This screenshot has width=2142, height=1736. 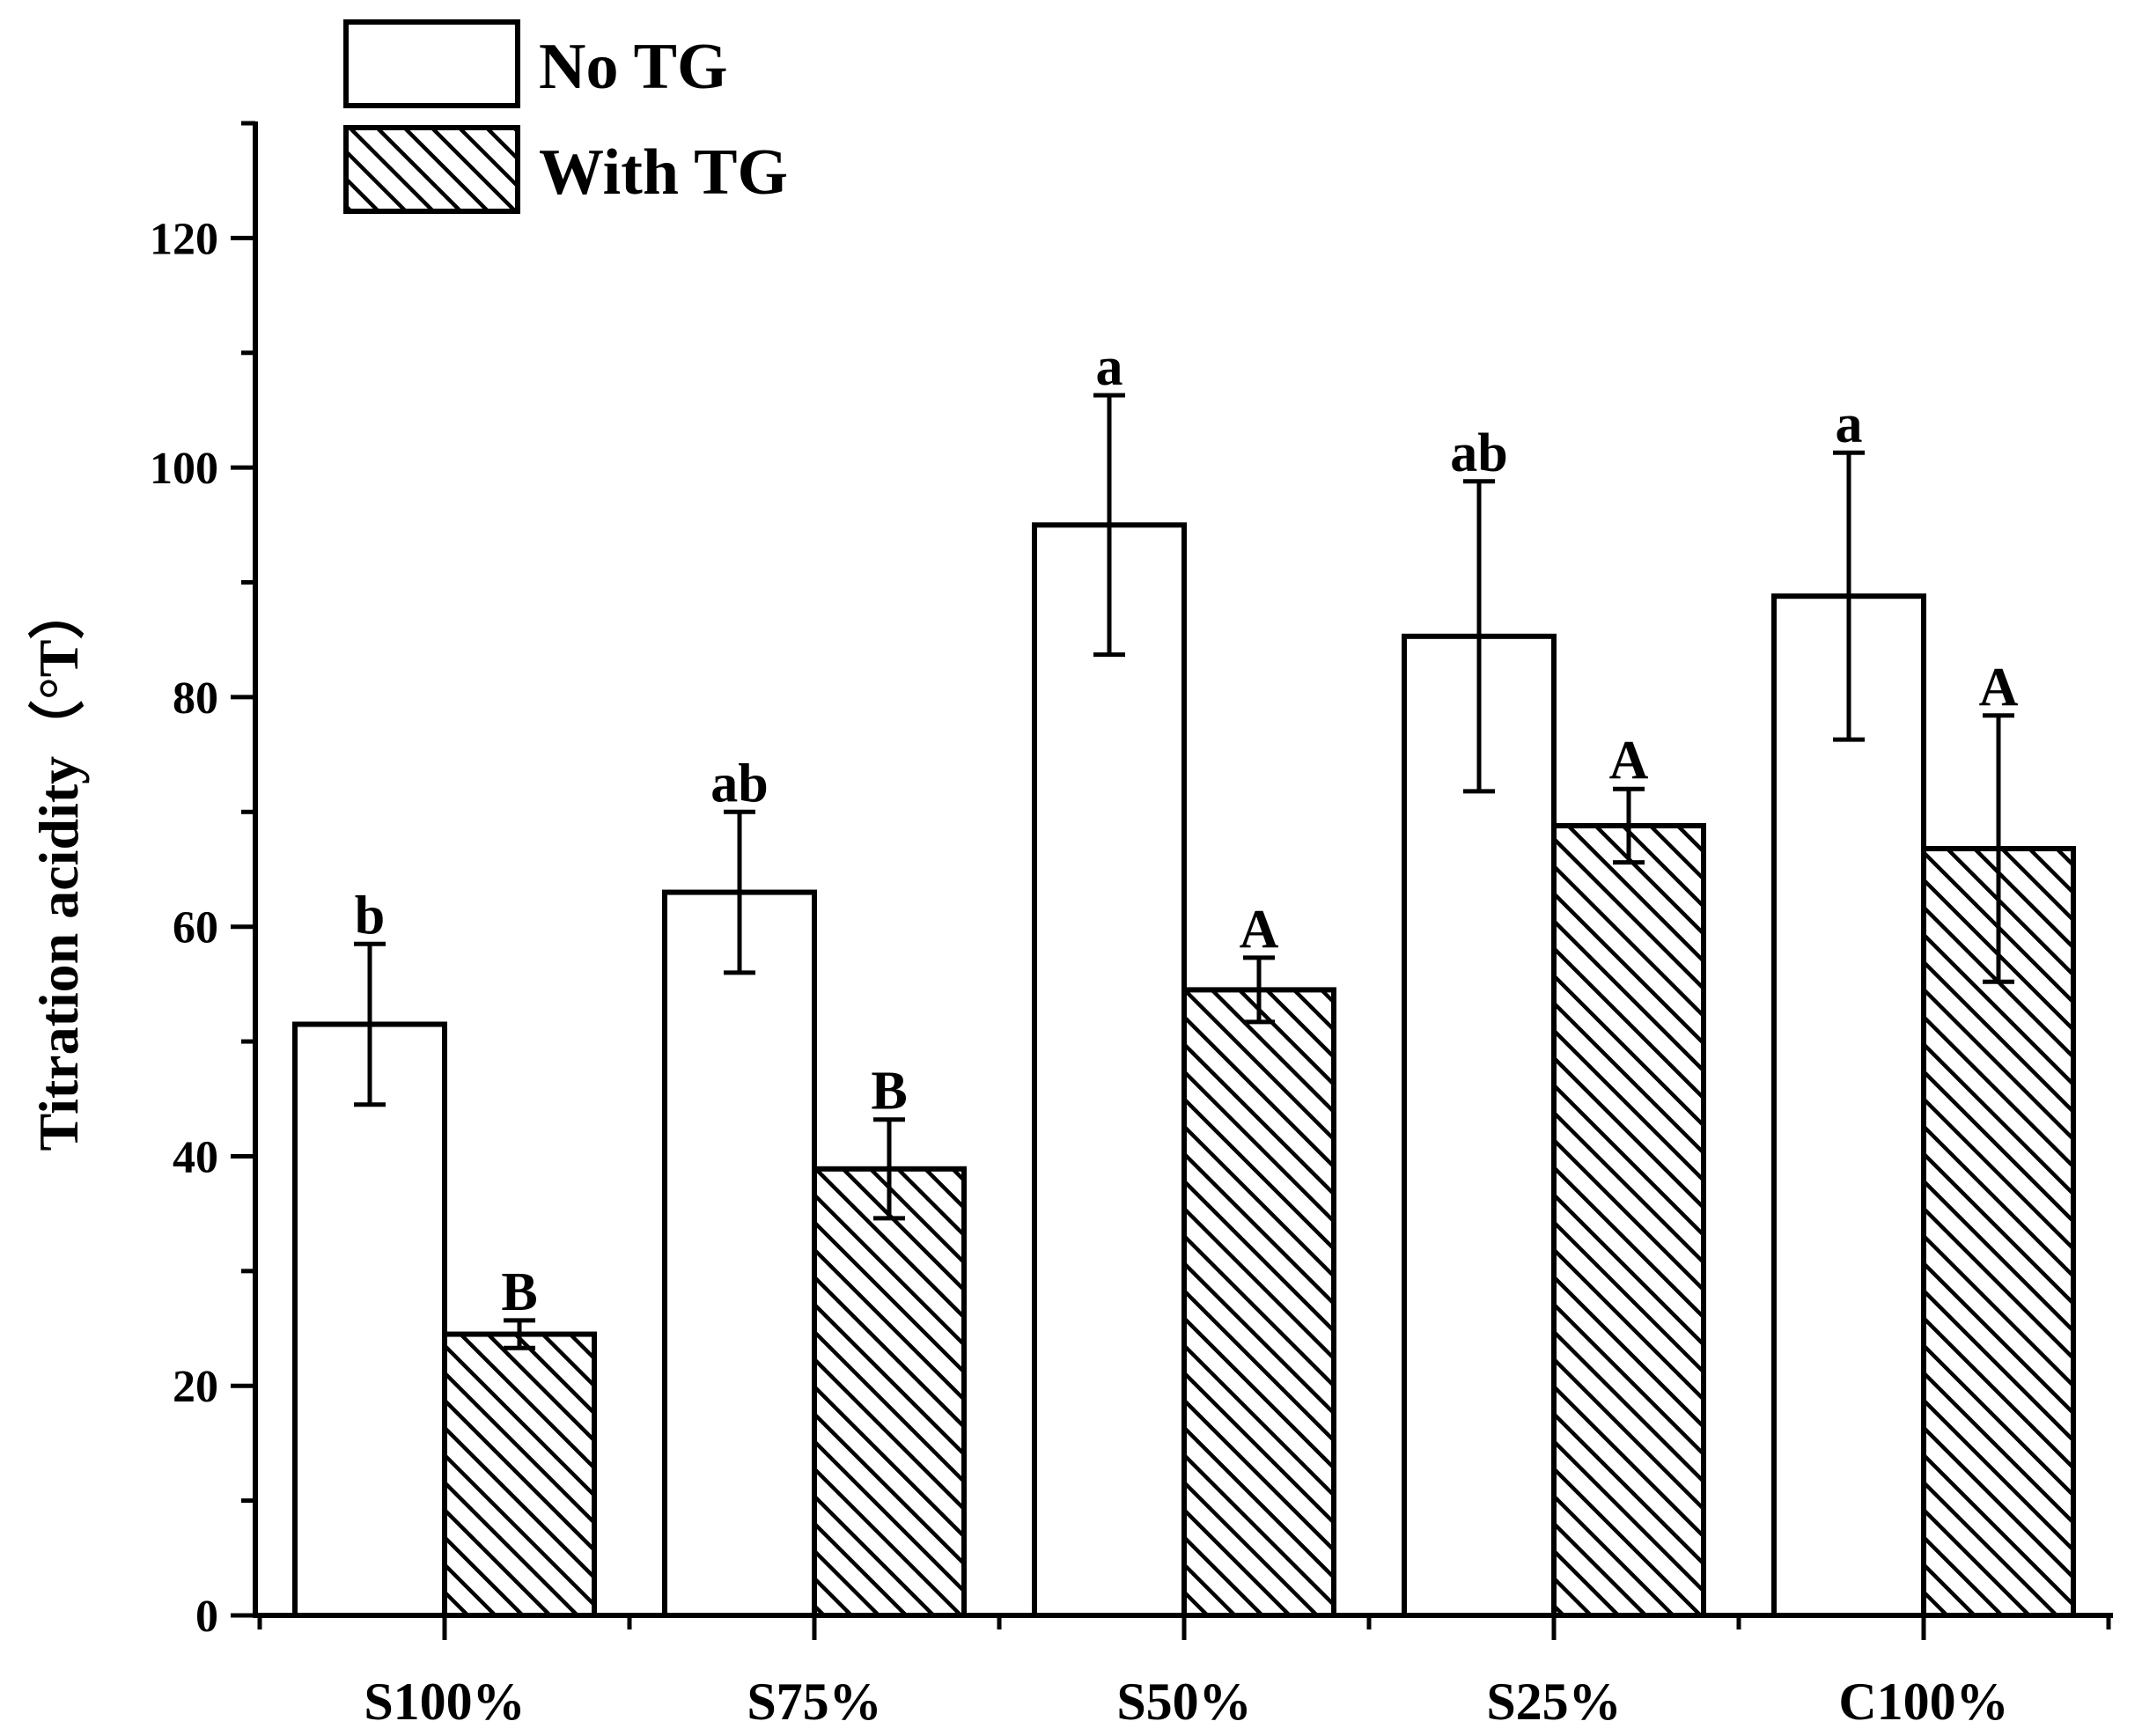 What do you see at coordinates (195, 928) in the screenshot?
I see `y-tick-label: 60` at bounding box center [195, 928].